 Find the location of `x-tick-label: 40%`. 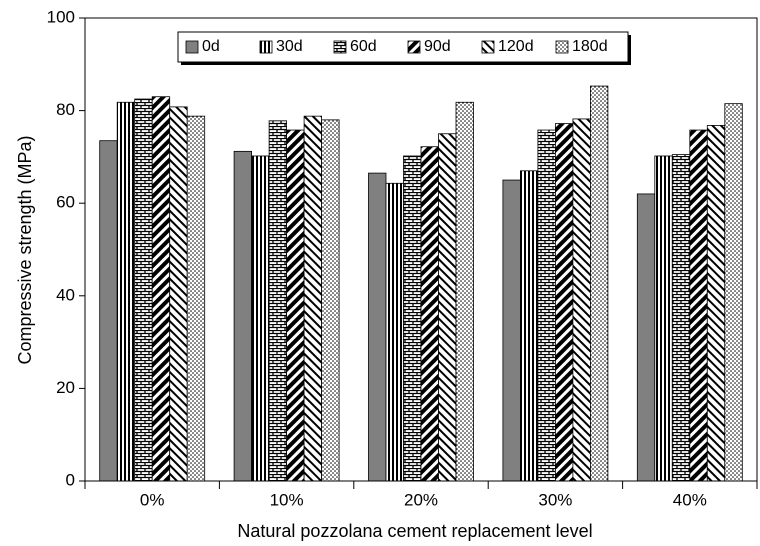

x-tick-label: 40% is located at coordinates (690, 499).